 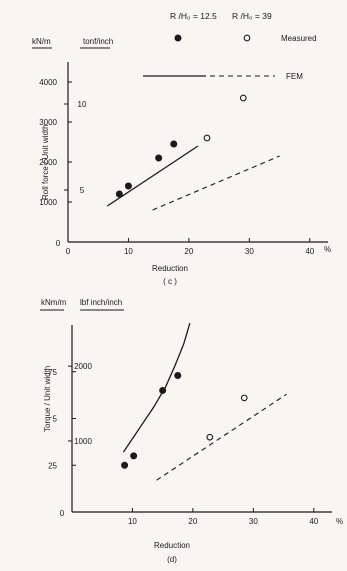 What do you see at coordinates (41, 41) in the screenshot?
I see `panel-c-unit-primary: kN/m` at bounding box center [41, 41].